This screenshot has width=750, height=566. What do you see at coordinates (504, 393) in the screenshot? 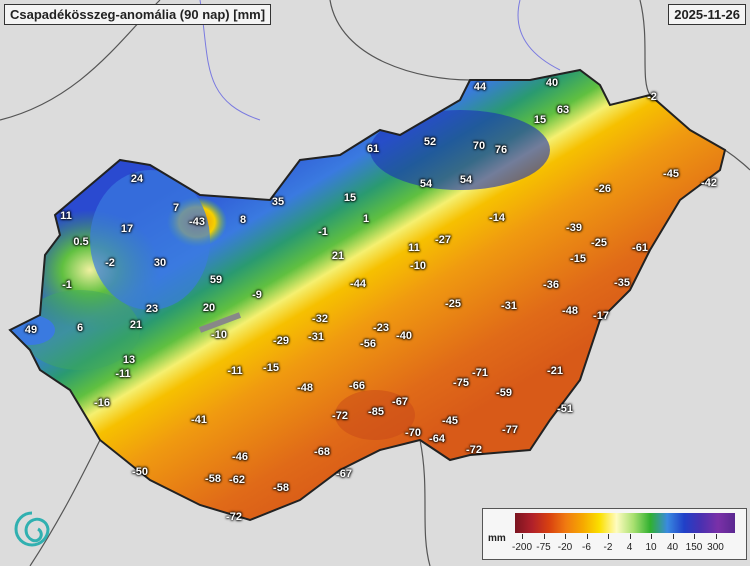
I see `value-label: -59` at bounding box center [504, 393].